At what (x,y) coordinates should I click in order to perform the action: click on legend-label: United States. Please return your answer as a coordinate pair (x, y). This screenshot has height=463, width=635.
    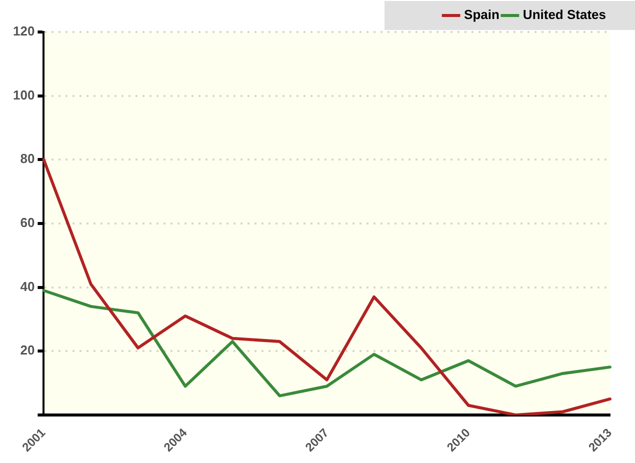
    Looking at the image, I should click on (564, 14).